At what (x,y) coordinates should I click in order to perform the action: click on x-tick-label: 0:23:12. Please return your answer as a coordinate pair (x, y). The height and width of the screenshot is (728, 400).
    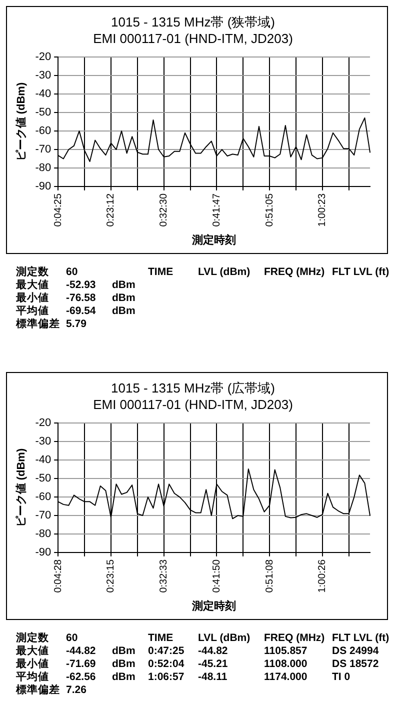
    Looking at the image, I should click on (111, 210).